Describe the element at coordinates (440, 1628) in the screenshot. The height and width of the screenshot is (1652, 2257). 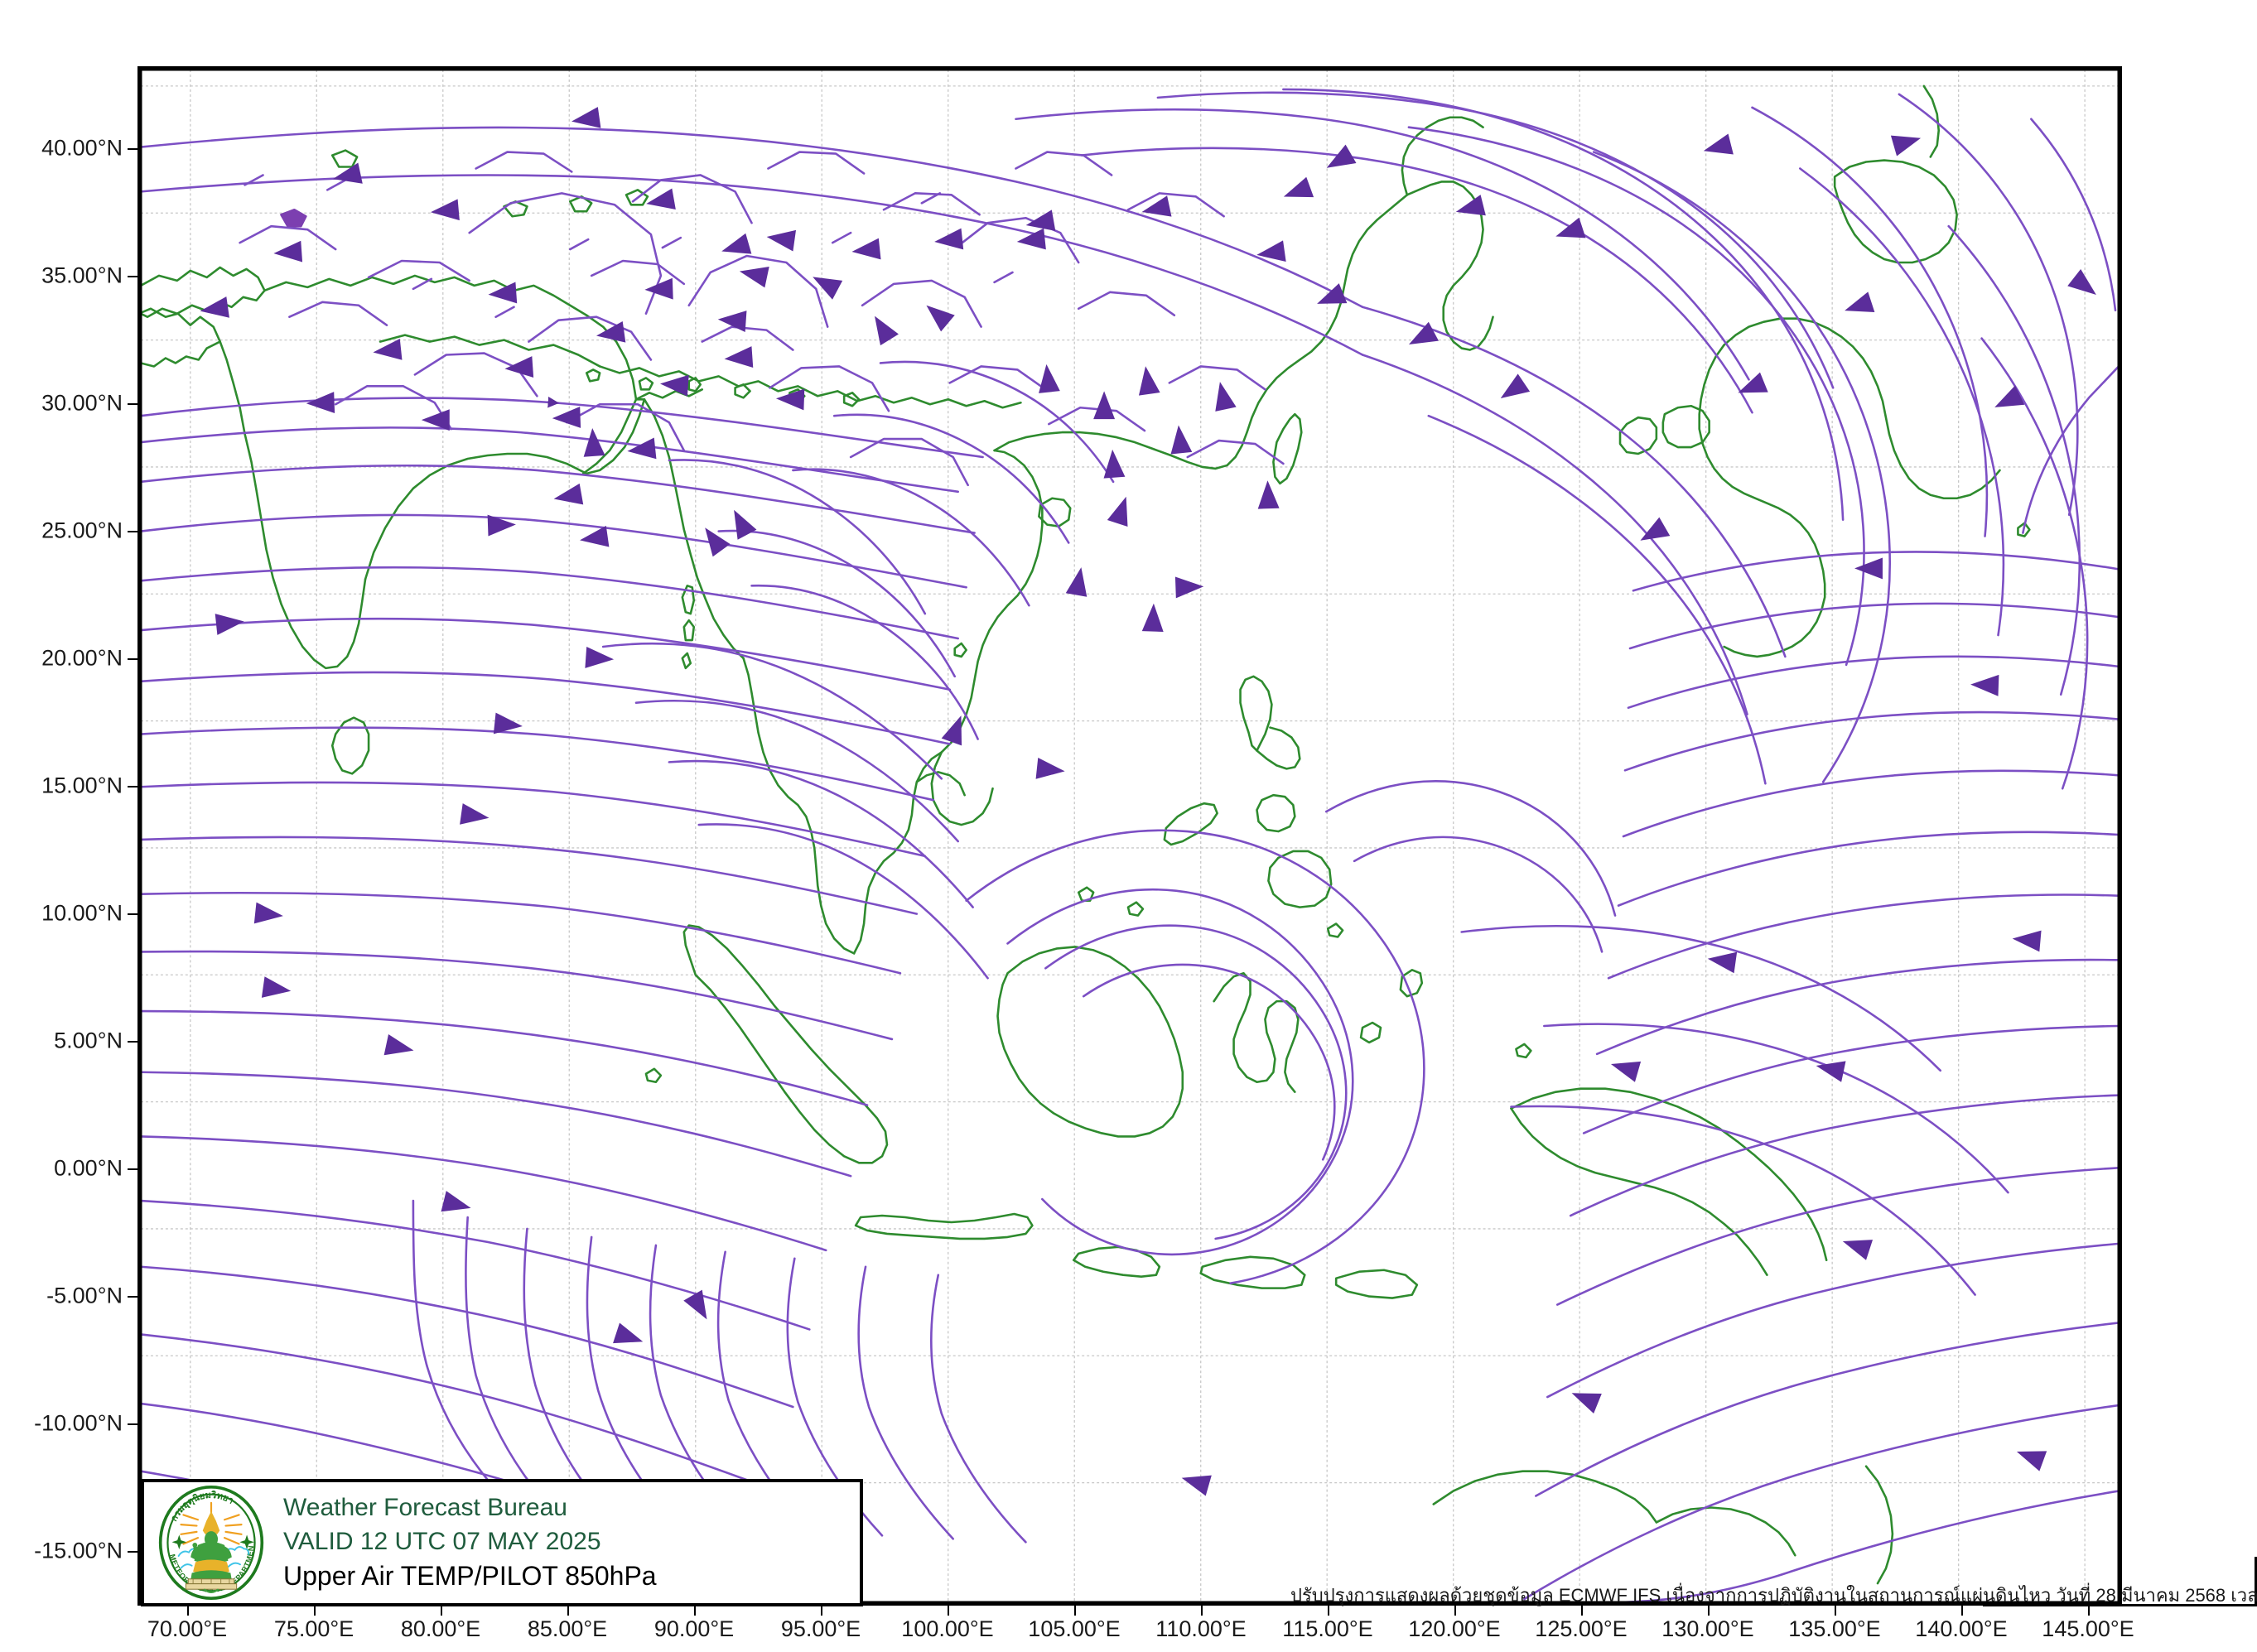
I see `x-axis-label-80E: 80.00°E` at that location.